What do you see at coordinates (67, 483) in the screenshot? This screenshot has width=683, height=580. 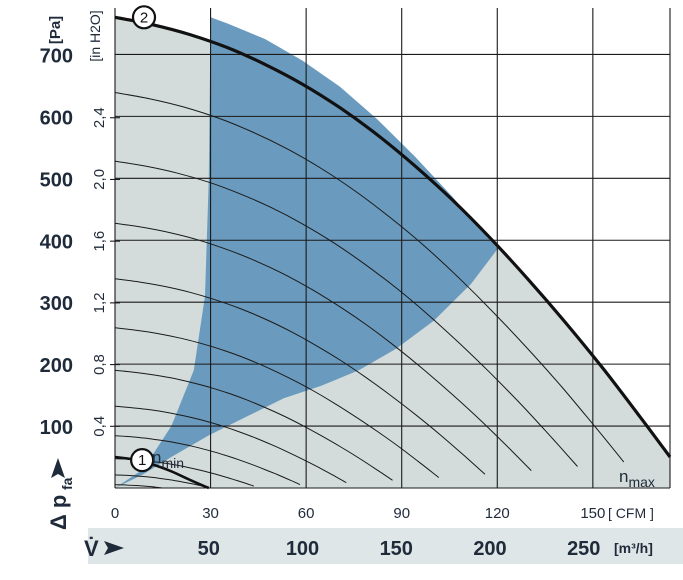 I see `y-symbol-sub: fa` at bounding box center [67, 483].